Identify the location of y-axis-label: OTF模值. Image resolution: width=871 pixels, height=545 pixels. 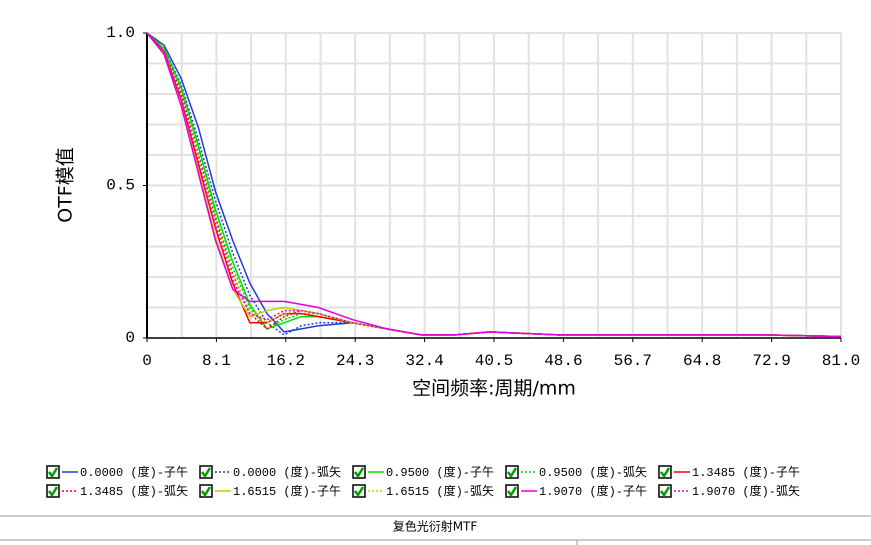
(66, 185).